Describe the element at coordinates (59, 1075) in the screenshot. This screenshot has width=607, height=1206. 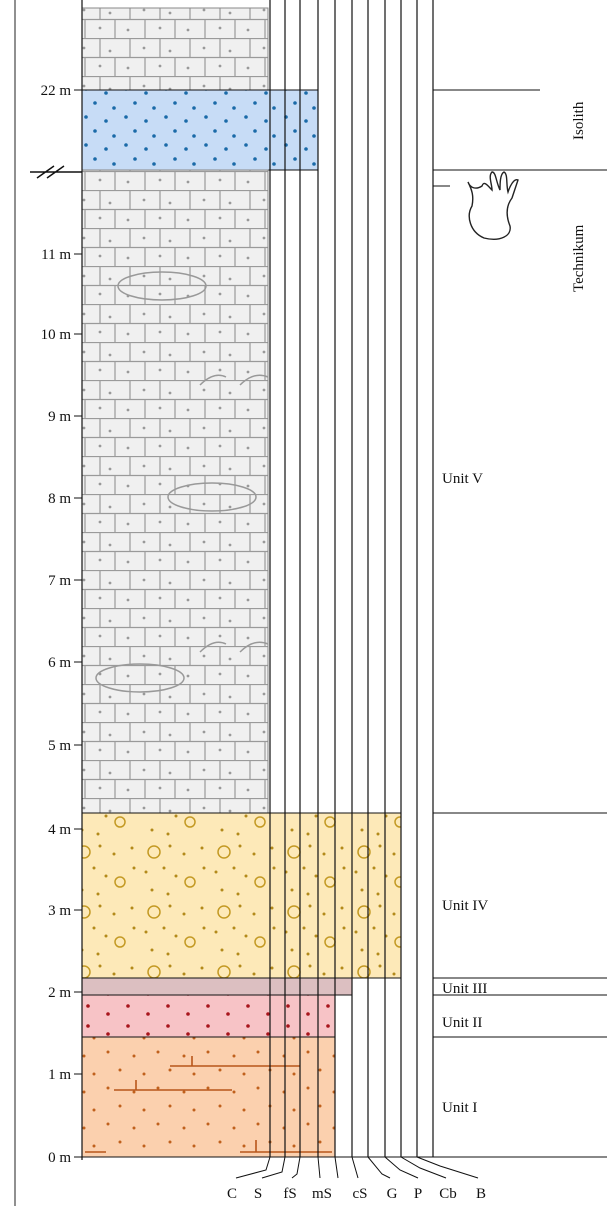
I see `depth-label: 1 m` at that location.